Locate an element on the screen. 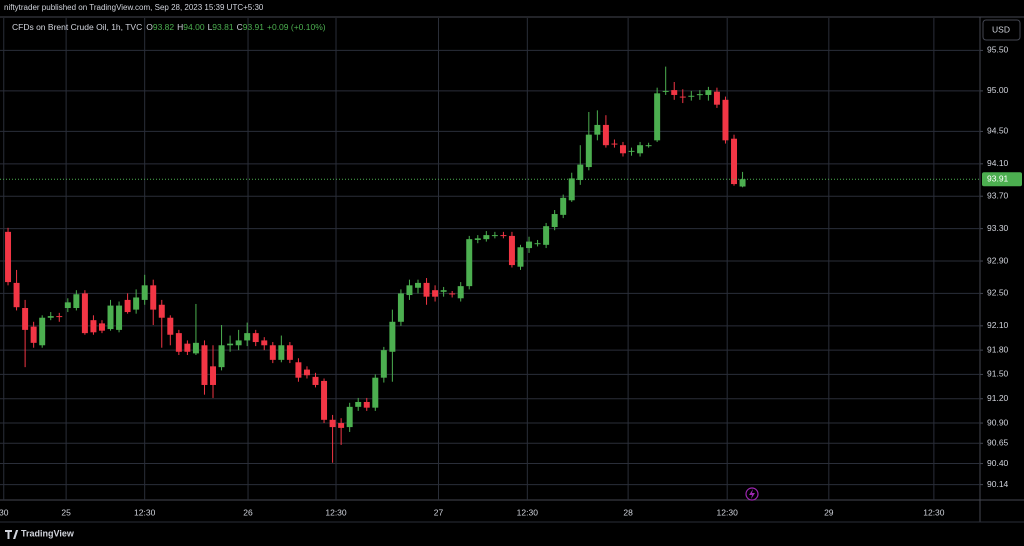 The height and width of the screenshot is (546, 1024). y-tick-label: 92.10 is located at coordinates (998, 325).